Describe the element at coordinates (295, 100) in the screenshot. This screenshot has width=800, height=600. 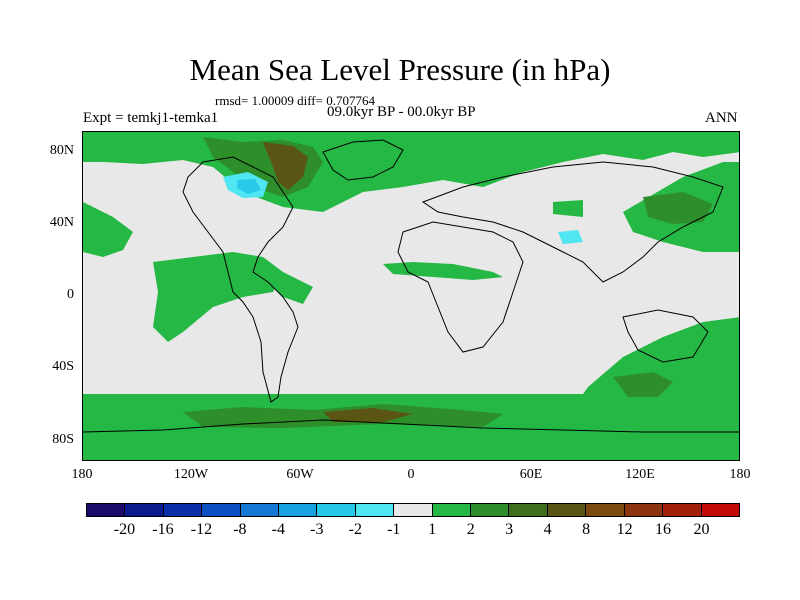
I see `stats-text: rmsd= 1.00009 diff= 0.707764` at that location.